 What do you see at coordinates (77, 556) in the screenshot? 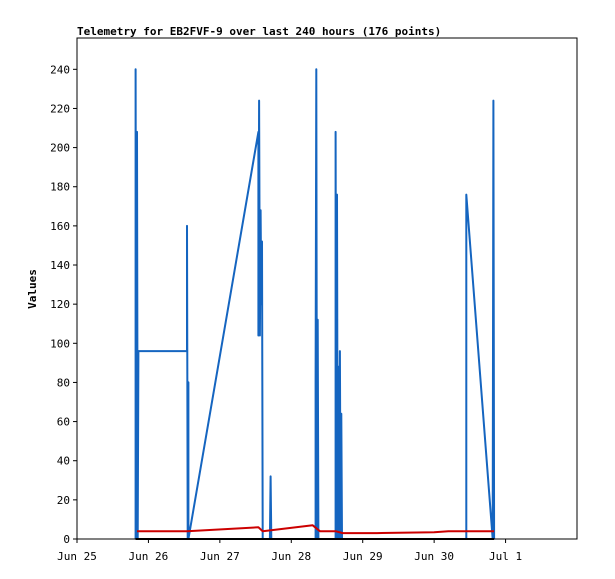
I see `x-tick-label: Jun 25` at bounding box center [77, 556].